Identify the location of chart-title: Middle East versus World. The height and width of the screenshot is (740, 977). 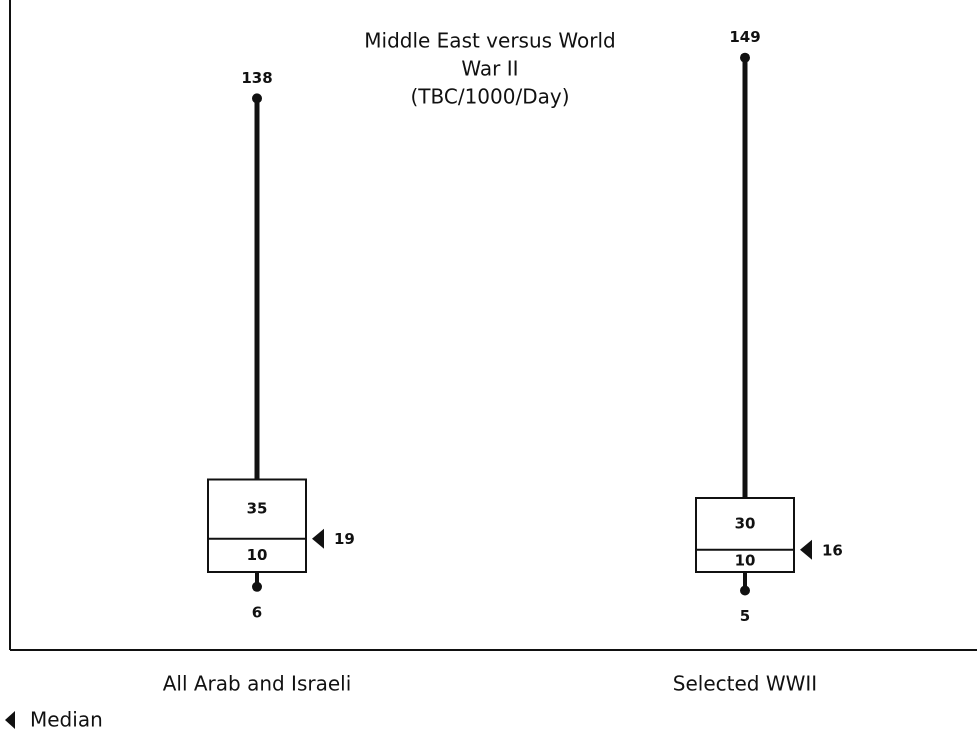
(489, 41).